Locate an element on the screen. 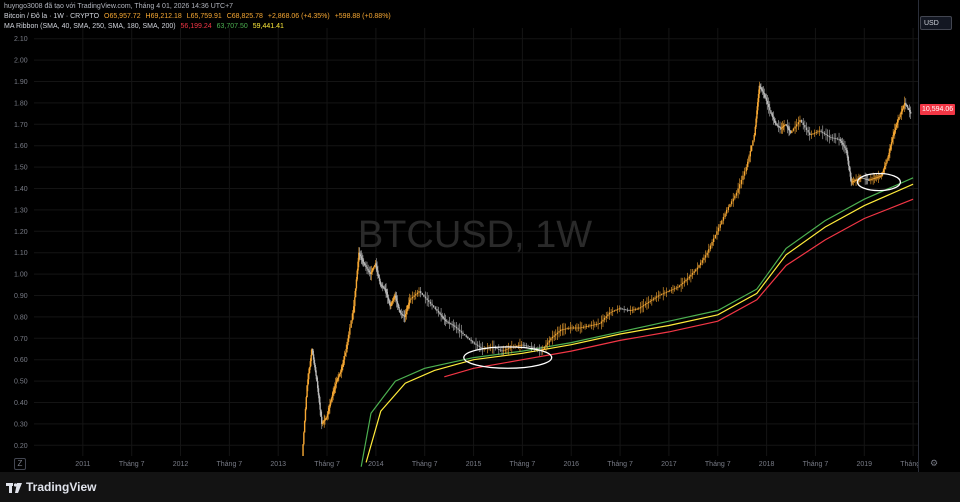 This screenshot has height=502, width=960. settings-gear-icon: ⚙ is located at coordinates (934, 463).